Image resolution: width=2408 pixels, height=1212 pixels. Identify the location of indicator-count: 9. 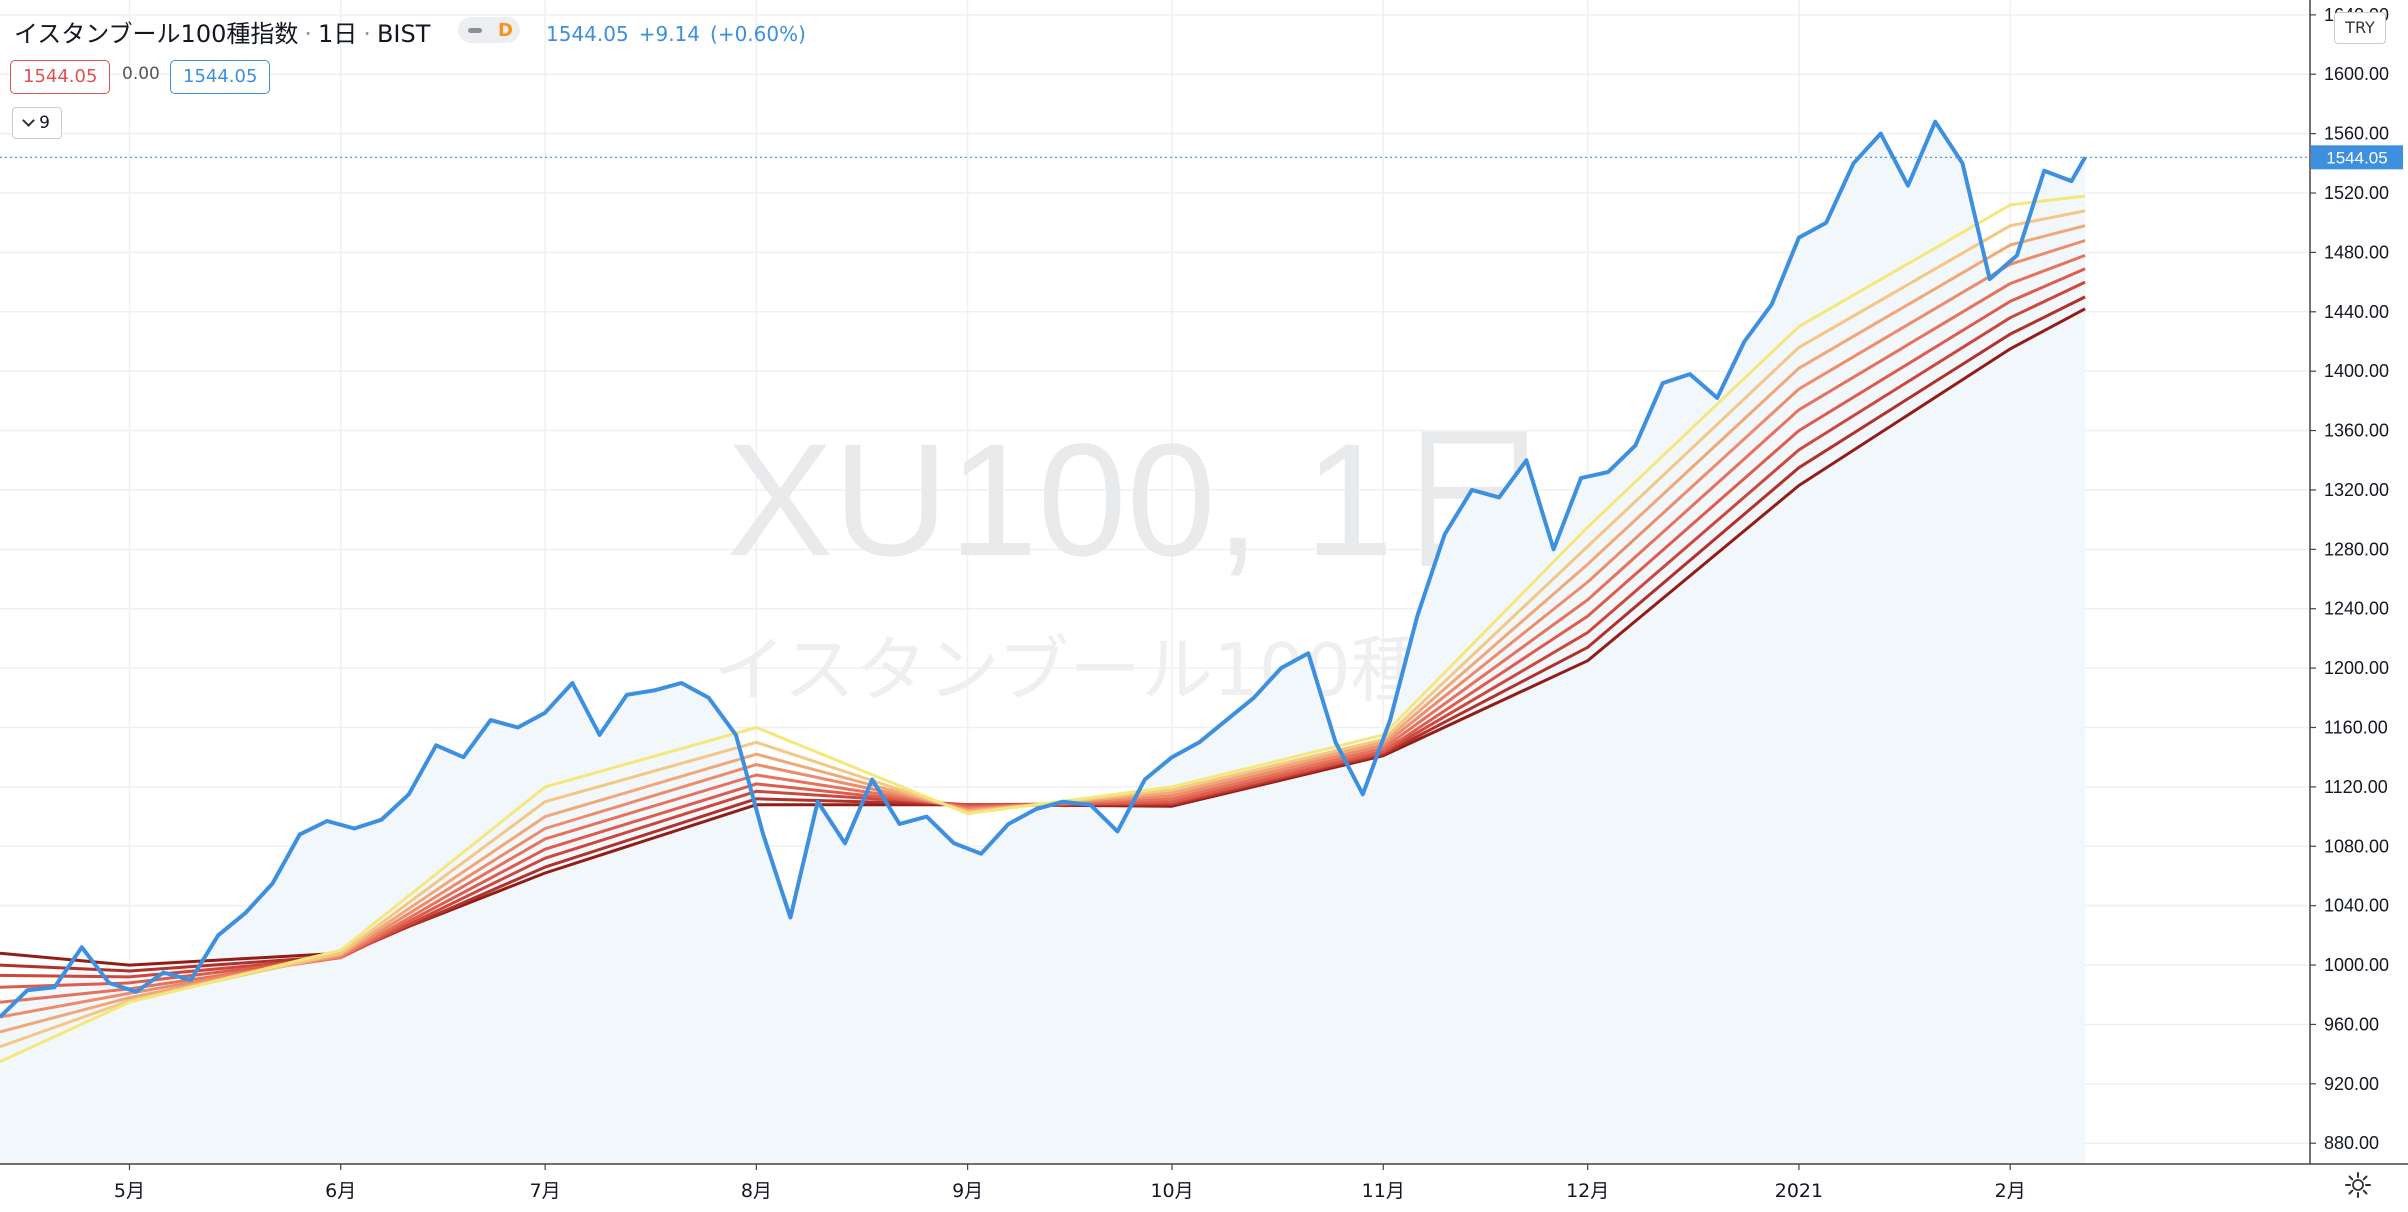
(44, 123).